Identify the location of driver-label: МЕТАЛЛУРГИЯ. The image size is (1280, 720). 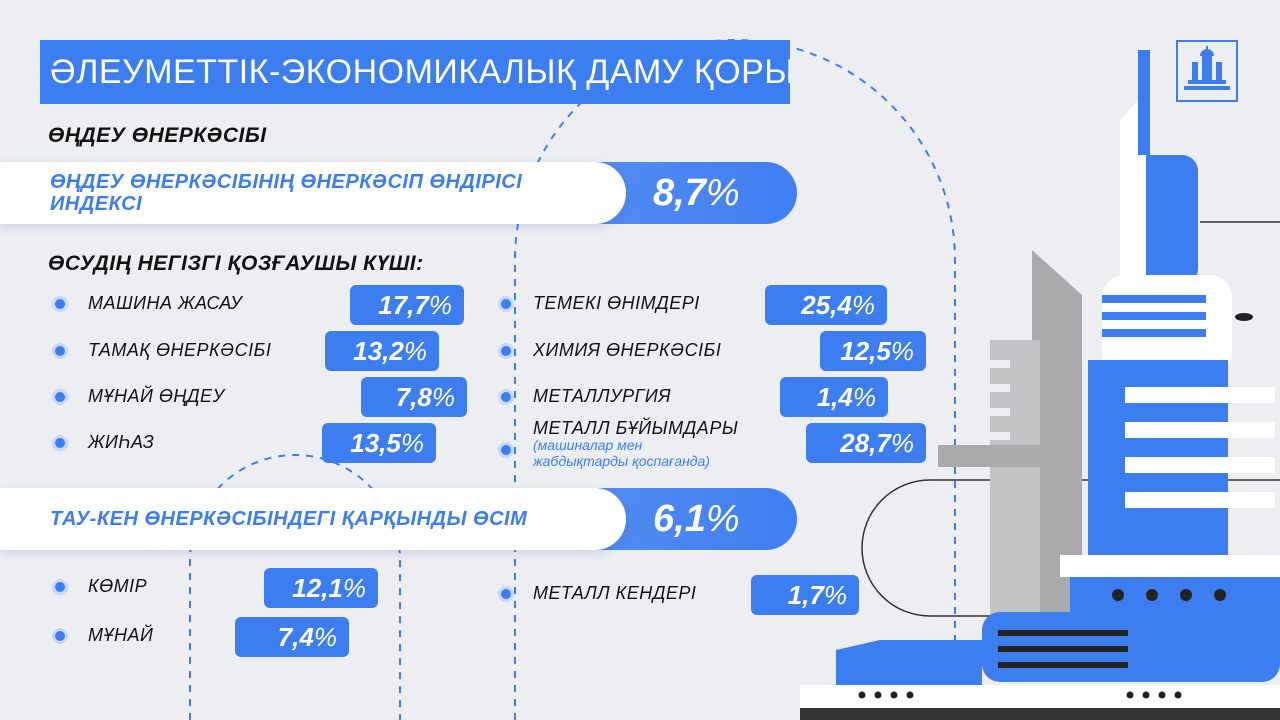
(602, 396).